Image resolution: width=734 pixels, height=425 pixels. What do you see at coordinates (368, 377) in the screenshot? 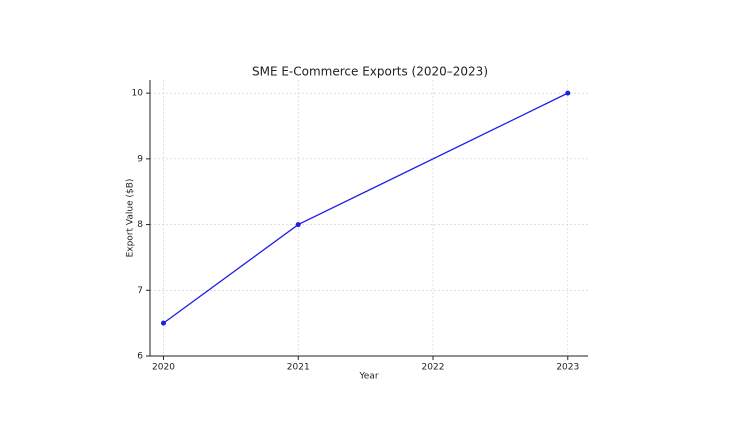
I see `x-axis-label: Year` at bounding box center [368, 377].